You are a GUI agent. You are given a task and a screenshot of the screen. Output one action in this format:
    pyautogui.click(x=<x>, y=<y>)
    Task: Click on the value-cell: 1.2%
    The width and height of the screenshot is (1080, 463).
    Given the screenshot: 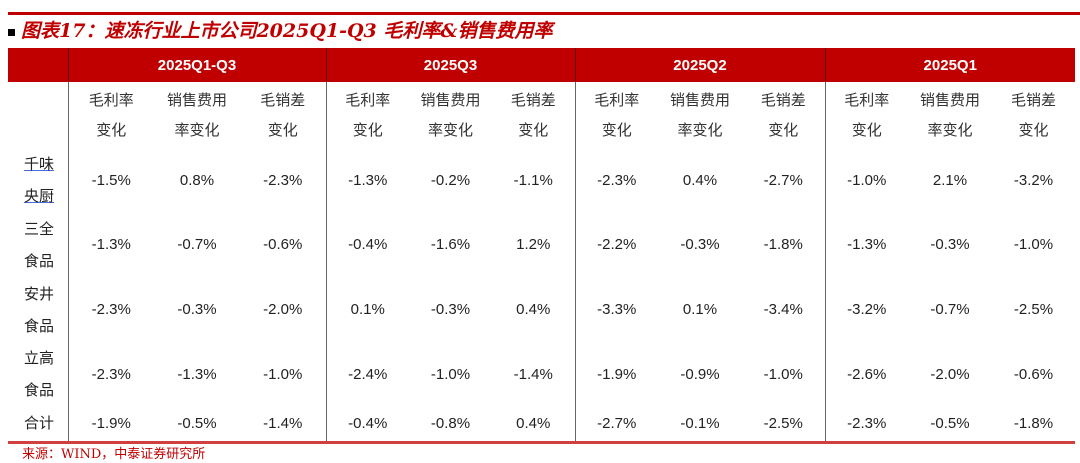 What is the action you would take?
    pyautogui.click(x=533, y=244)
    